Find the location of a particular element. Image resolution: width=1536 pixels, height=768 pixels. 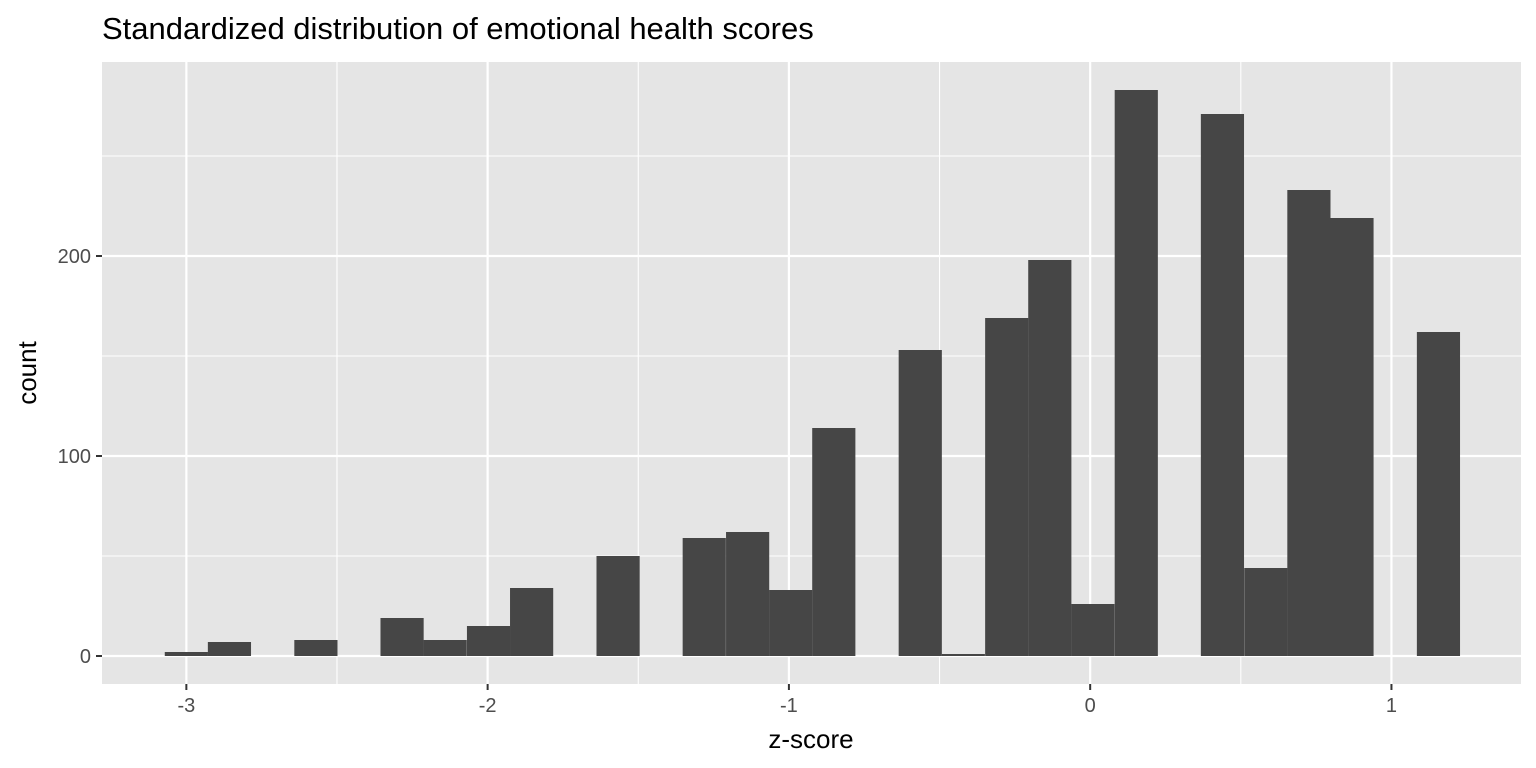

x-tick-label: -2 is located at coordinates (488, 706).